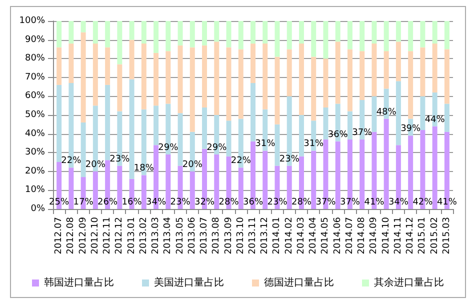  Describe the element at coordinates (277, 203) in the screenshot. I see `data-label: 23%` at that location.